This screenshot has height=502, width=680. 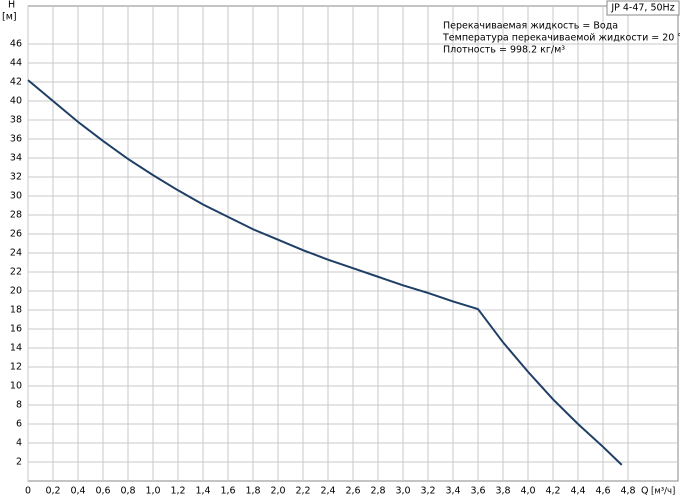 I want to click on x-tick-label: 0,8, so click(x=127, y=491).